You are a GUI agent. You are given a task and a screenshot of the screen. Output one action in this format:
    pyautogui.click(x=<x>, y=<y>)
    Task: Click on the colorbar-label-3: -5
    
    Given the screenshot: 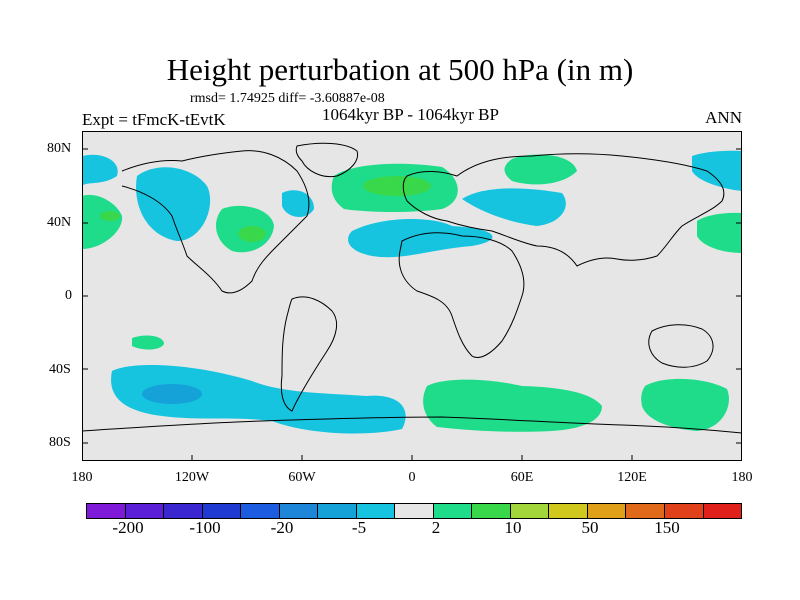 What is the action you would take?
    pyautogui.click(x=359, y=527)
    